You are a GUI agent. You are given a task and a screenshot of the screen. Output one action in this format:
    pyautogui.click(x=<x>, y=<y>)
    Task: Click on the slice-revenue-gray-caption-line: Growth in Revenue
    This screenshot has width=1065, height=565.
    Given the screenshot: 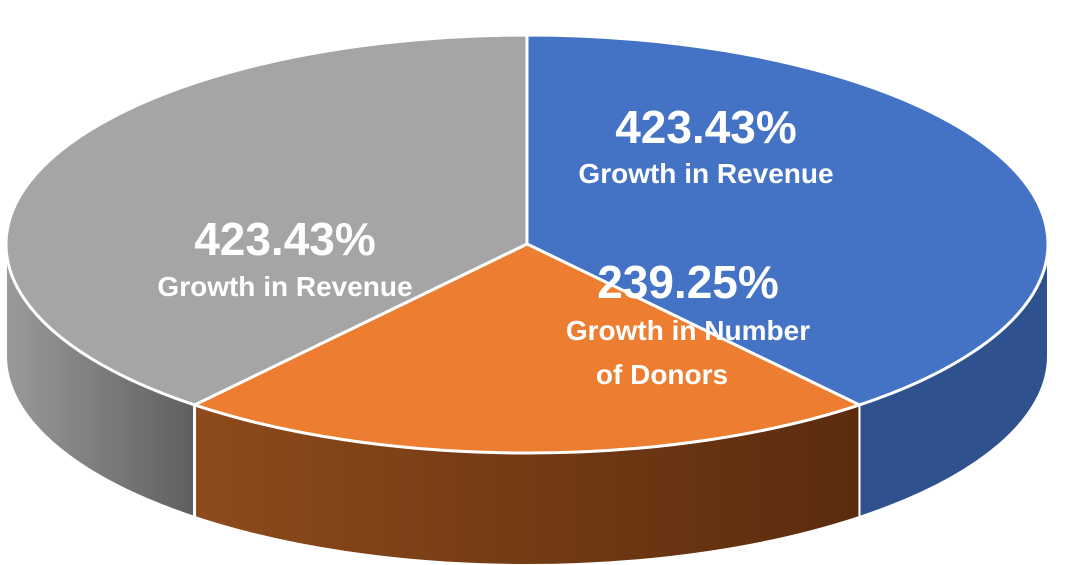 What is the action you would take?
    pyautogui.click(x=284, y=286)
    